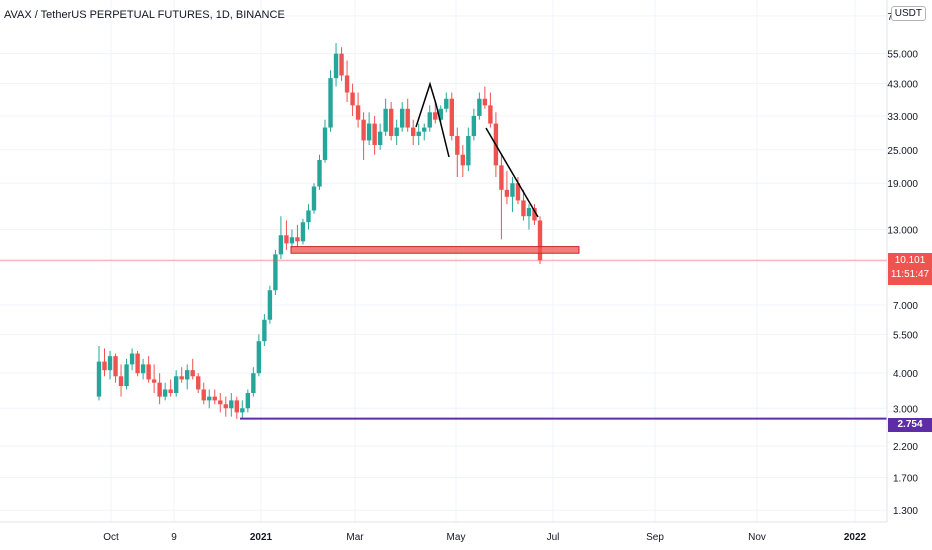 Image resolution: width=932 pixels, height=550 pixels. I want to click on time-tick-label: Mar, so click(355, 537).